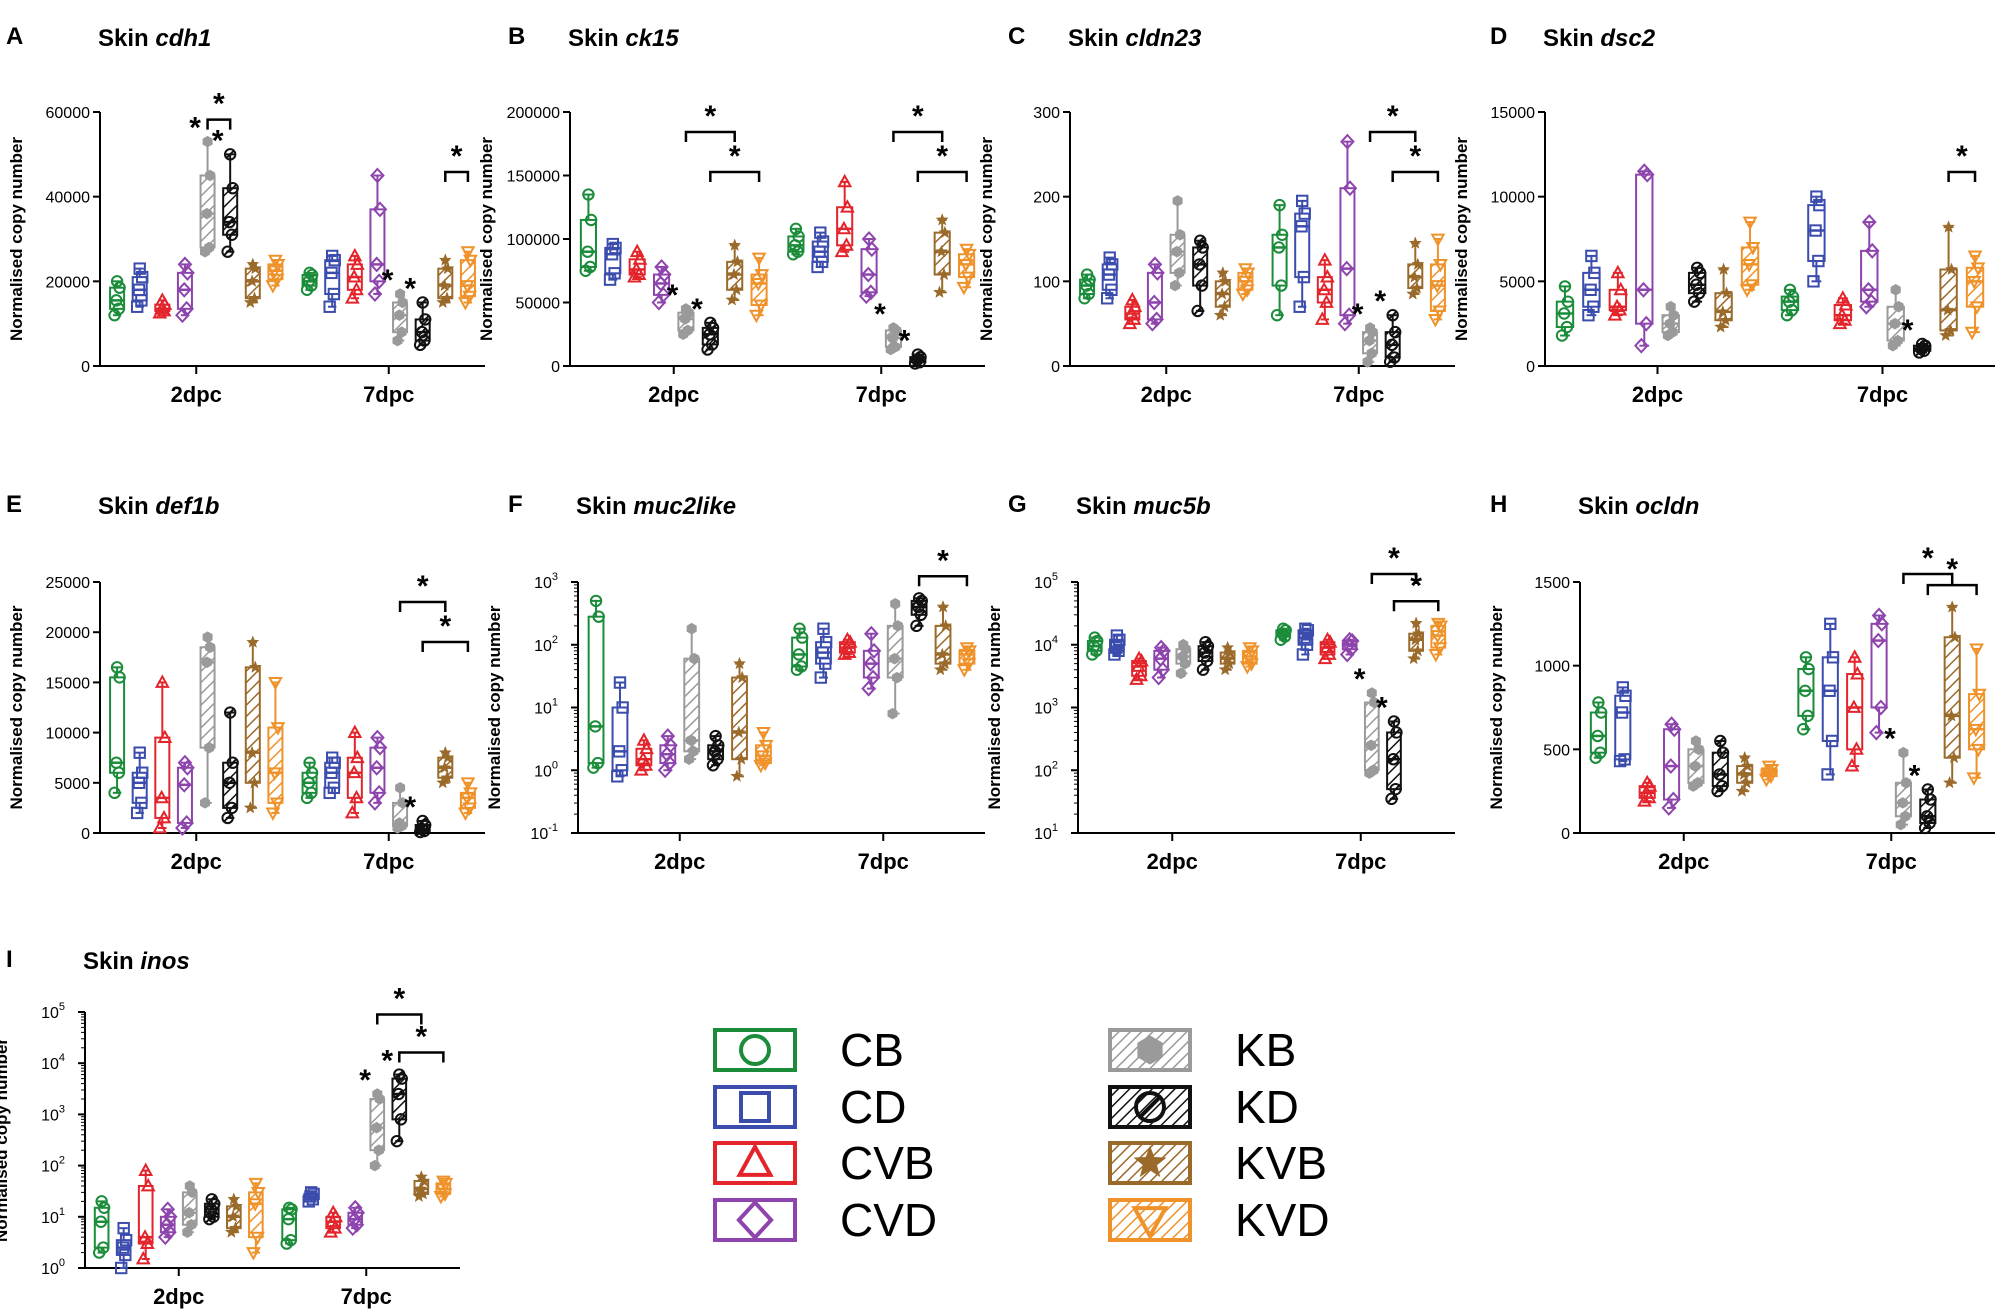 This screenshot has height=1310, width=2008. Describe the element at coordinates (53, 1062) in the screenshot. I see `y-tick-label: 10⁴` at that location.